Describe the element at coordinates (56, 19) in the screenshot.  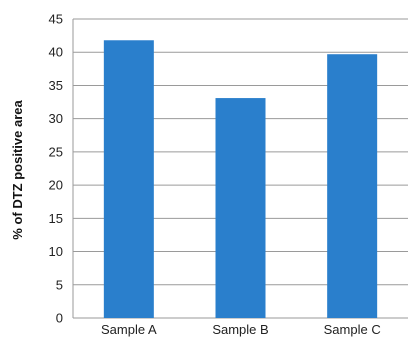
I see `y-tick-label: 45` at that location.